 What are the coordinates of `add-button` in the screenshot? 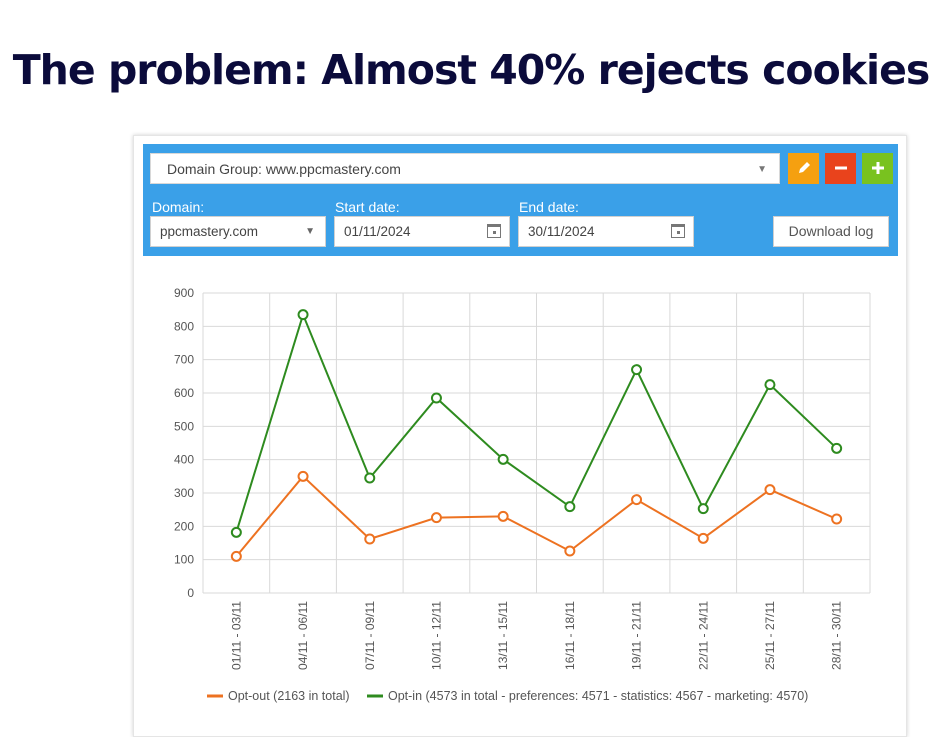 It's located at (877, 168).